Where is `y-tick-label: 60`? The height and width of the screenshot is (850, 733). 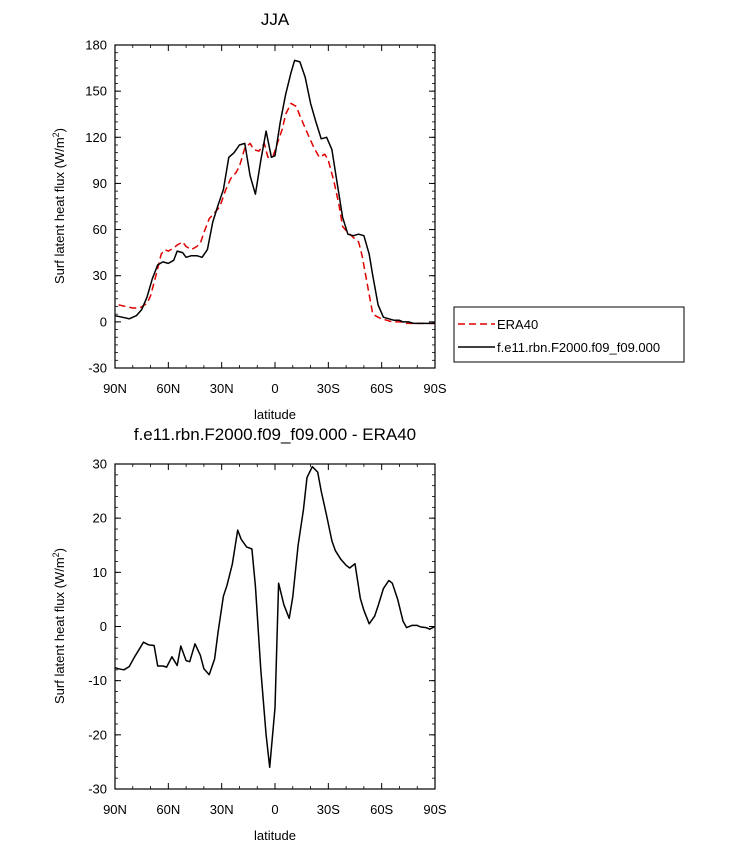 y-tick-label: 60 is located at coordinates (100, 229).